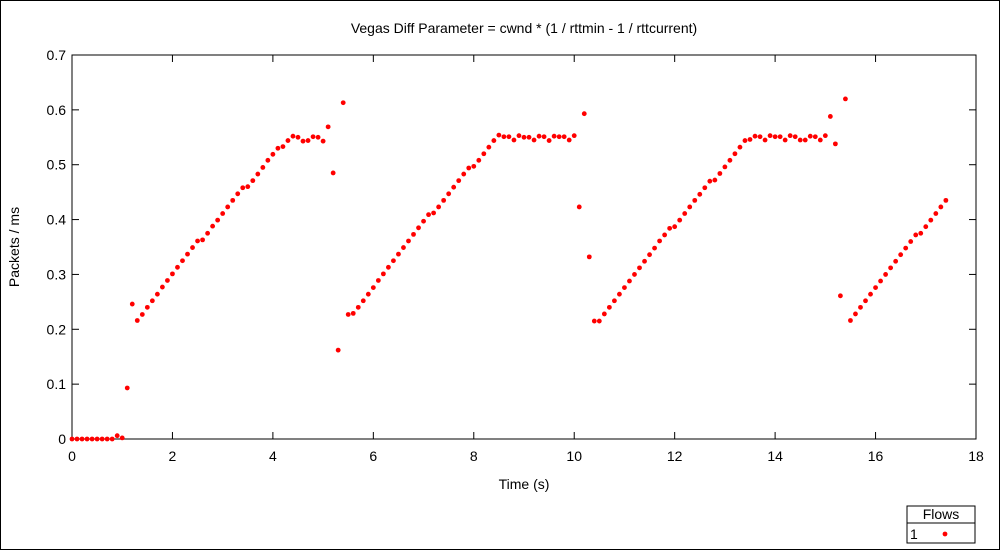 The image size is (1000, 550). Describe the element at coordinates (57, 384) in the screenshot. I see `y-tick-label: 0.1` at that location.